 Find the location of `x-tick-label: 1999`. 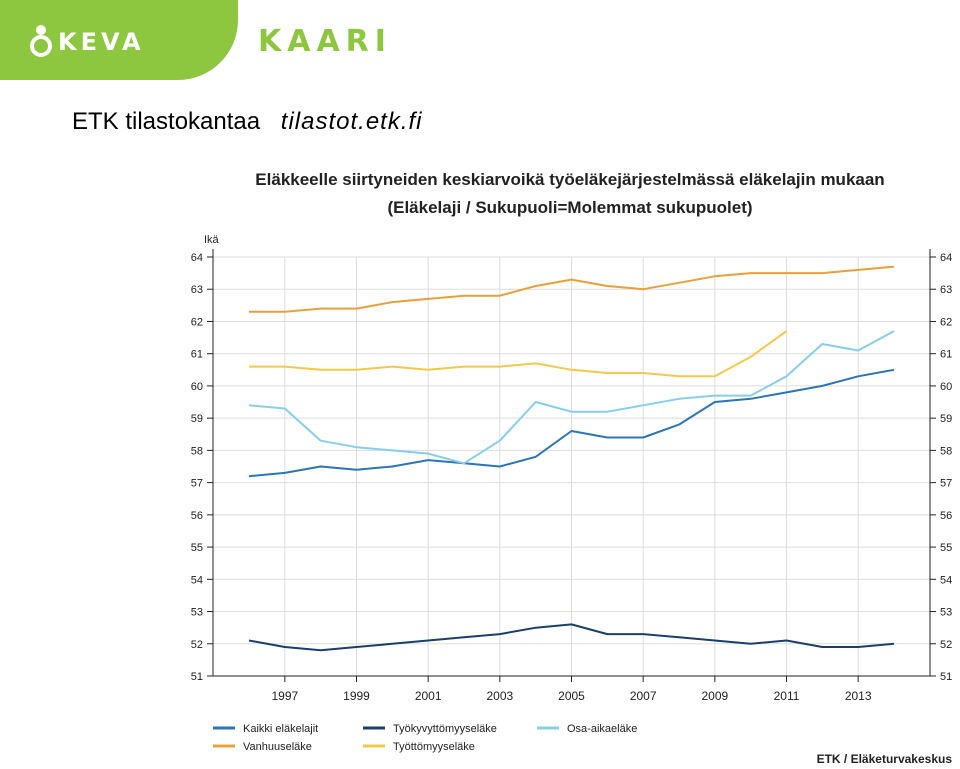

x-tick-label: 1999 is located at coordinates (356, 696).